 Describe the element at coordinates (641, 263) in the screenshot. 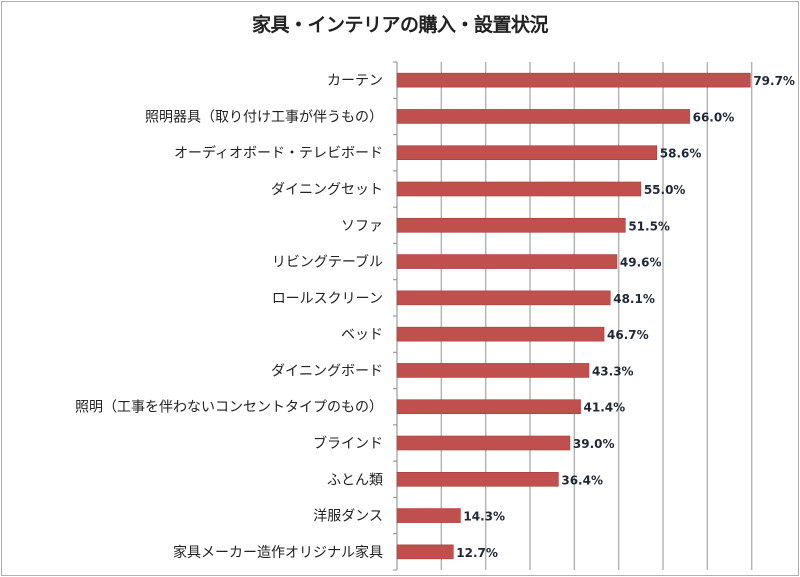

I see `data-label: 49.6%` at that location.